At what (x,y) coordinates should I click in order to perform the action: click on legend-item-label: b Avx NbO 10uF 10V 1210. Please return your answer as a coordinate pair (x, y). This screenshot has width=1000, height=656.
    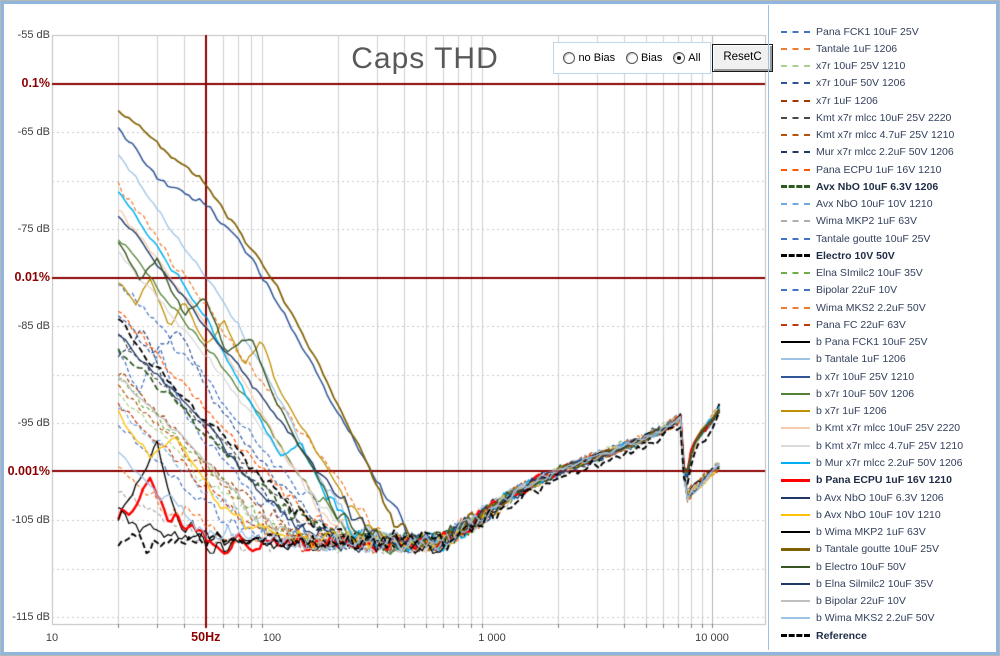
    Looking at the image, I should click on (878, 514).